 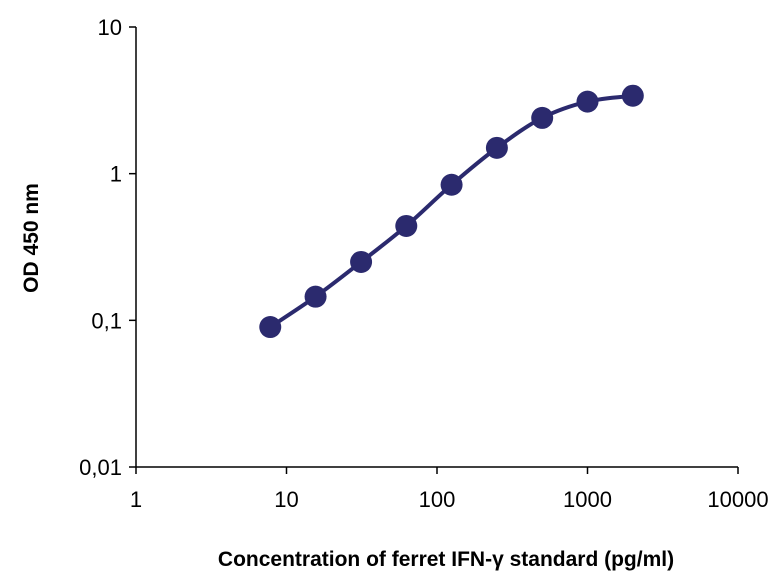 What do you see at coordinates (286, 499) in the screenshot?
I see `x-tick-label: 10` at bounding box center [286, 499].